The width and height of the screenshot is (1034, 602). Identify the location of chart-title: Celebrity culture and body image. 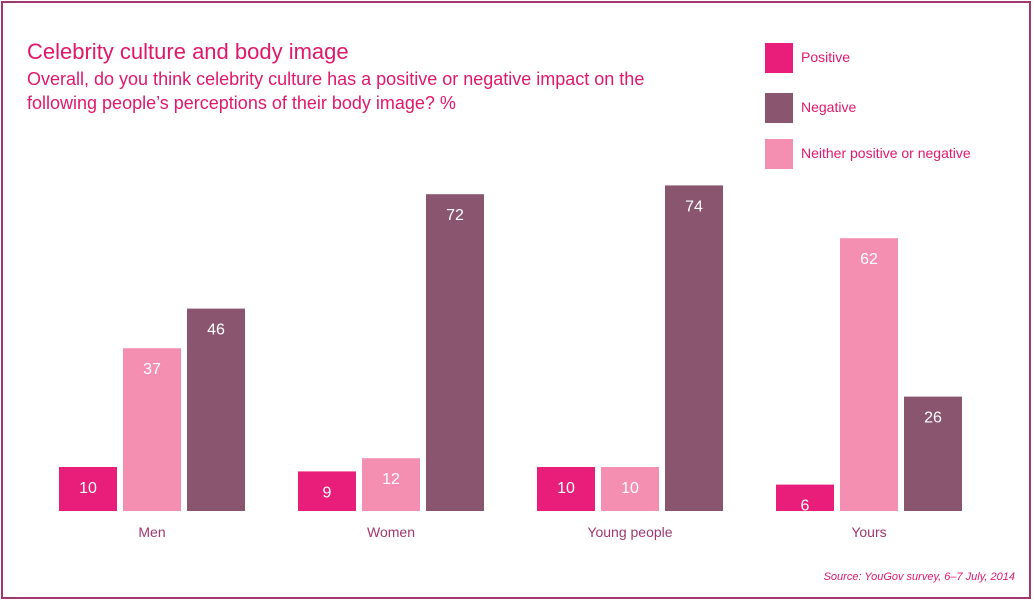
(188, 51).